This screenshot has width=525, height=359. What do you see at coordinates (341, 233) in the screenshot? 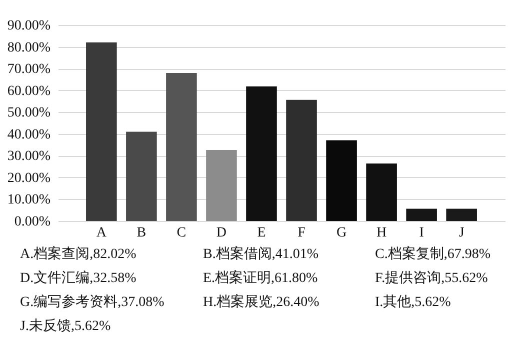
I see `x-tick-label: G` at bounding box center [341, 233].